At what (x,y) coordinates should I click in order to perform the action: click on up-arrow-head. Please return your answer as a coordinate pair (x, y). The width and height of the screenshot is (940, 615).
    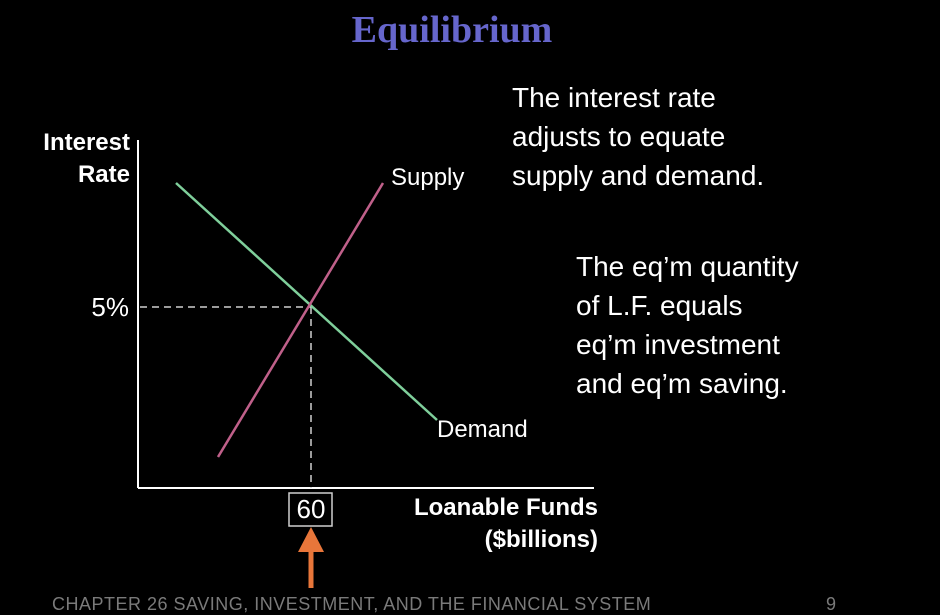
    Looking at the image, I should click on (311, 539).